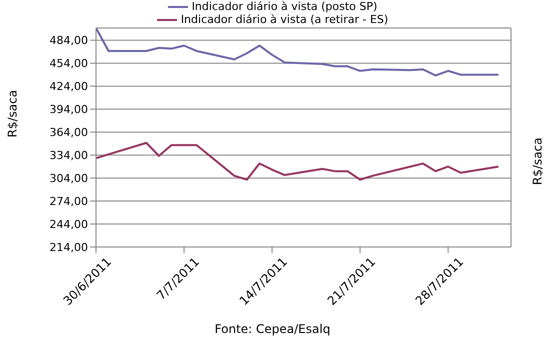 The height and width of the screenshot is (342, 545). What do you see at coordinates (69, 155) in the screenshot?
I see `y-tick-label: 334,00` at bounding box center [69, 155].